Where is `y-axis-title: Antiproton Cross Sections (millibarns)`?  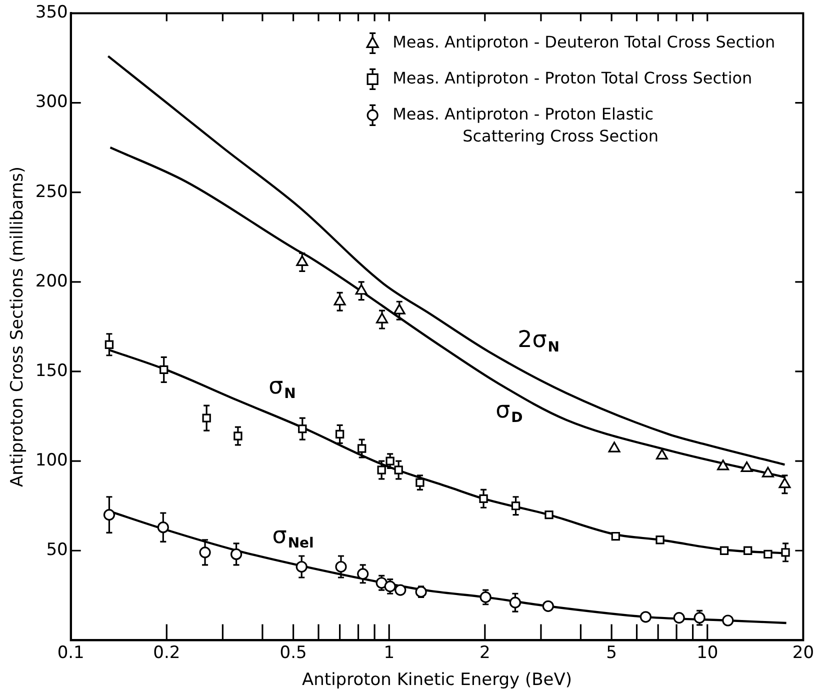 y-axis-title: Antiproton Cross Sections (millibarns) is located at coordinates (18, 326).